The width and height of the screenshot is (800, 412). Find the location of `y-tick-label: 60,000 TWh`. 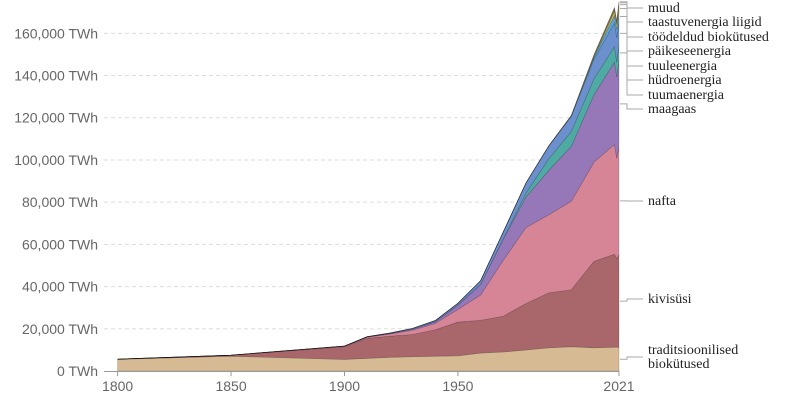

y-tick-label: 60,000 TWh is located at coordinates (60, 244).